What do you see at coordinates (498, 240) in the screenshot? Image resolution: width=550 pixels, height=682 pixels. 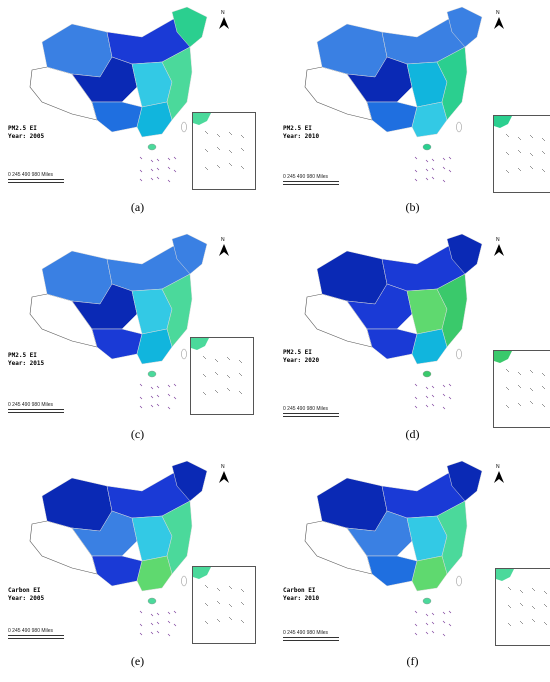 I see `north-label: N` at bounding box center [498, 240].